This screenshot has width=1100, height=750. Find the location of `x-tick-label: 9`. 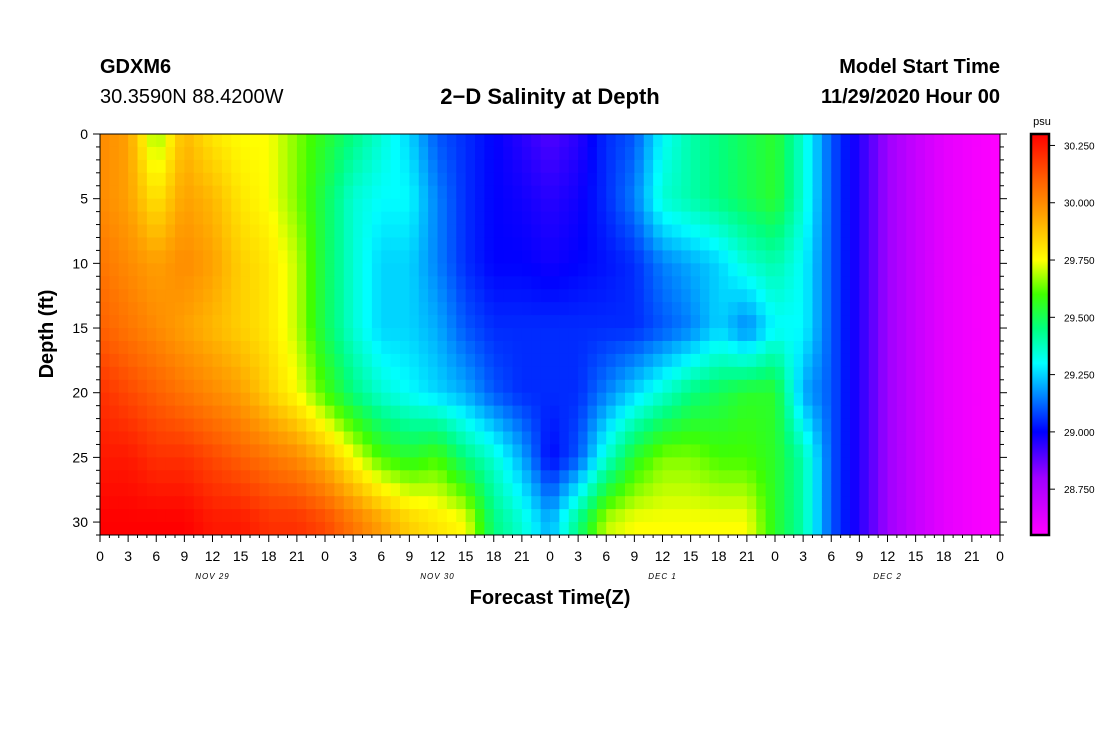

x-tick-label: 9 is located at coordinates (409, 556).